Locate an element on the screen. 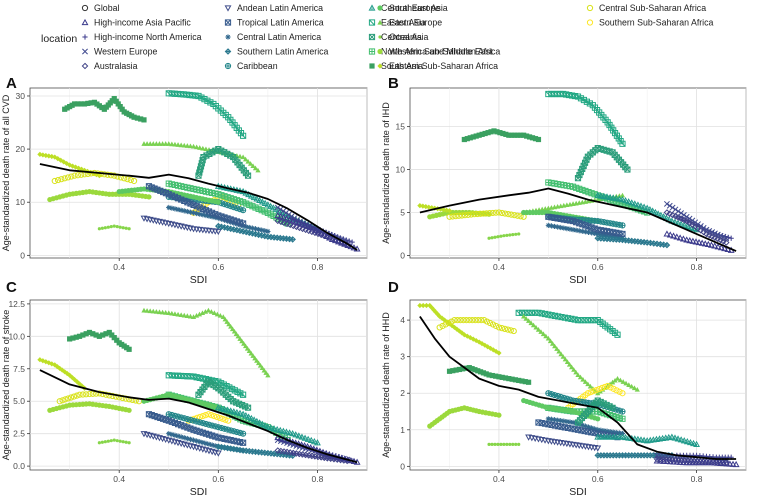  series-southern-latin-america is located at coordinates (632, 241).